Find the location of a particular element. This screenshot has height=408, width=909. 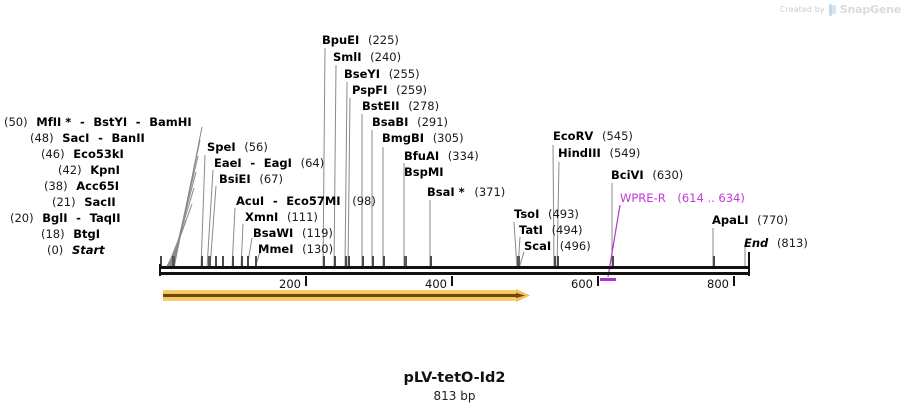

site-label-bsabi: BsaBI (291) is located at coordinates (410, 122).